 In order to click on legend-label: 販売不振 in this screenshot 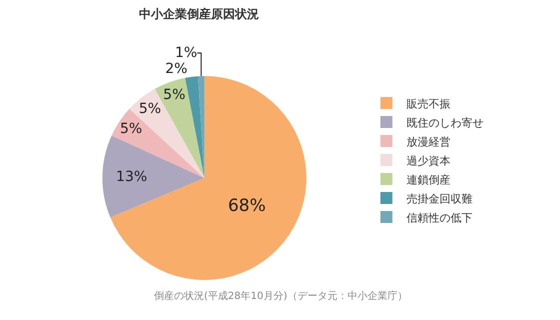, I will do `click(428, 103)`.